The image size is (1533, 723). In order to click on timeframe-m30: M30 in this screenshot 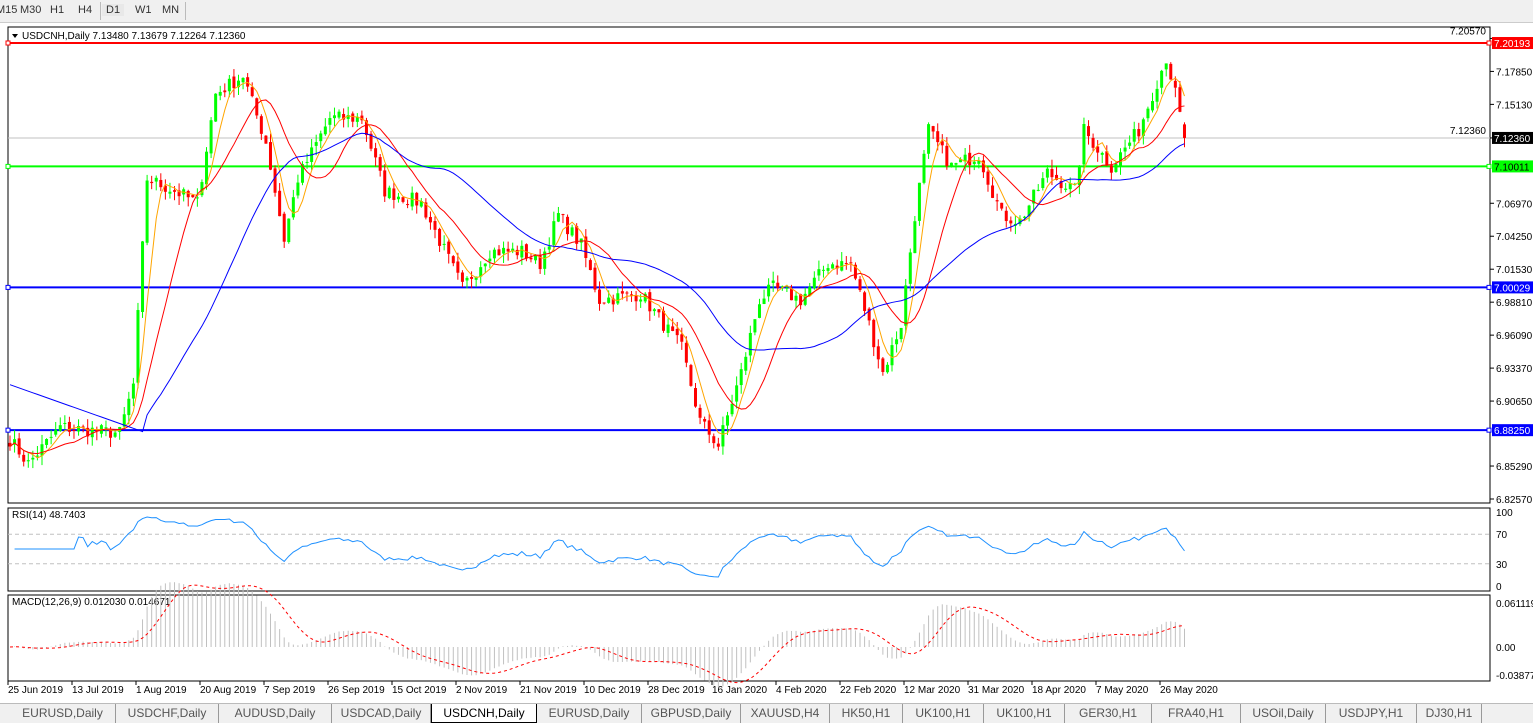, I will do `click(31, 10)`.